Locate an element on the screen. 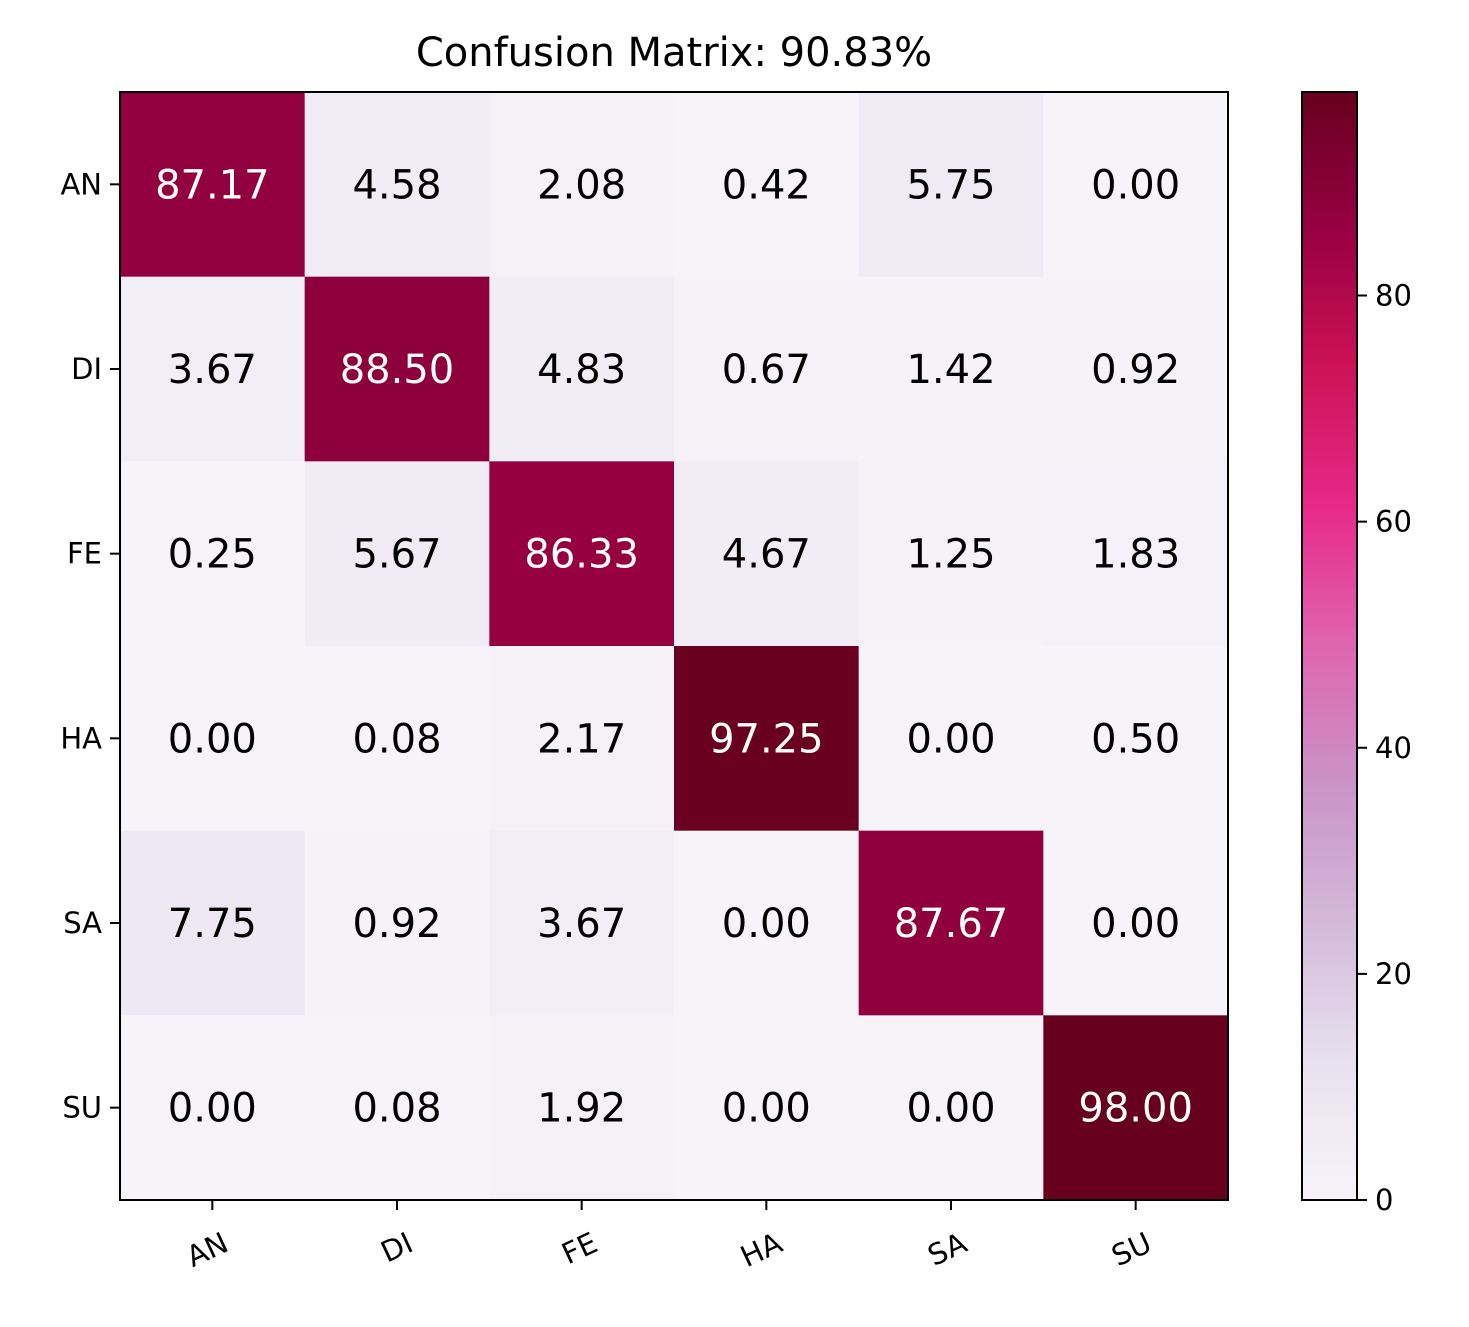 The image size is (1469, 1327). cell-value-label: 0.25 is located at coordinates (212, 555).